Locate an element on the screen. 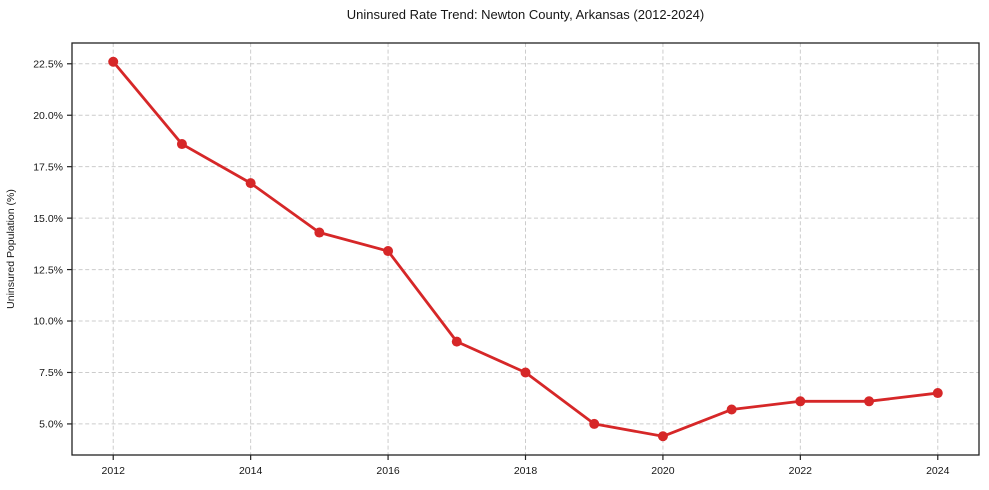 The image size is (989, 490). y-tick-label: 22.5% is located at coordinates (48, 64).